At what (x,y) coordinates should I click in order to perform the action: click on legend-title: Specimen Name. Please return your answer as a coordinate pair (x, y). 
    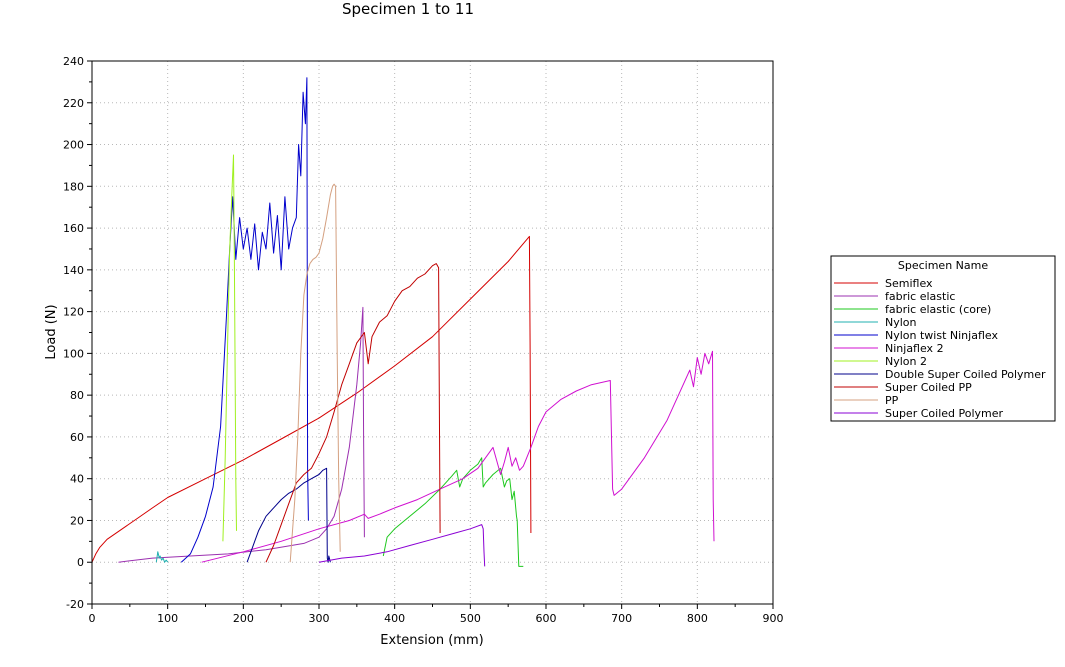
    Looking at the image, I should click on (943, 265).